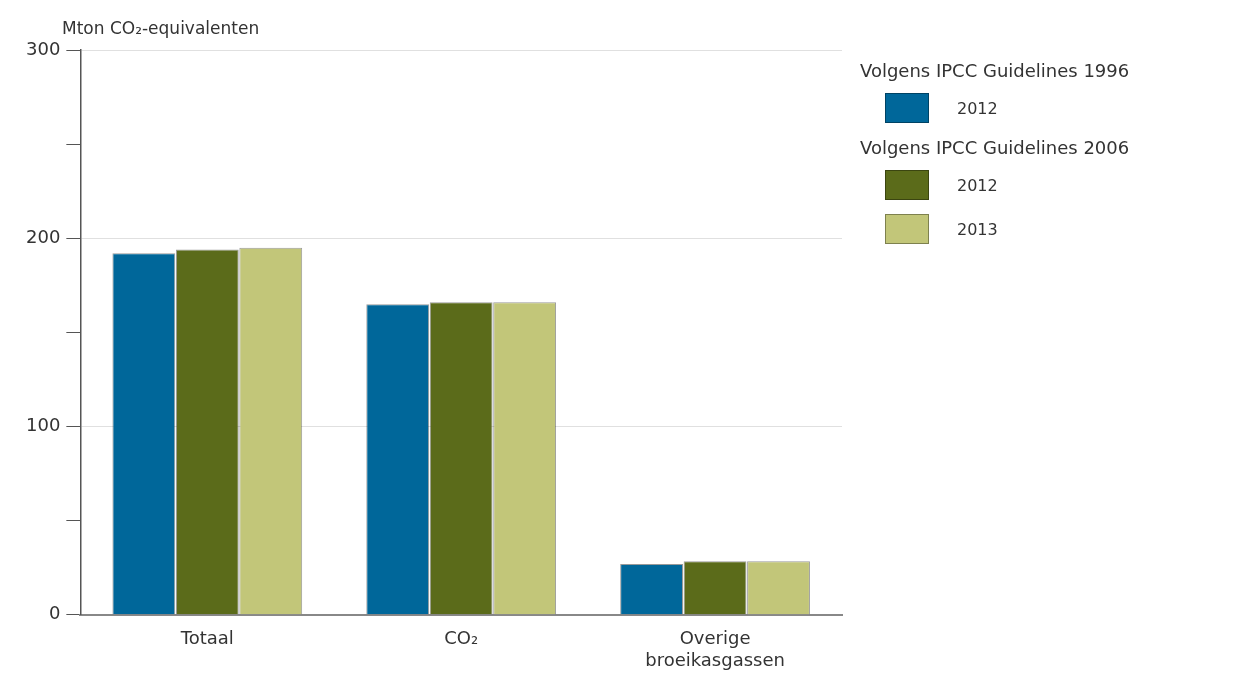 The image size is (1248, 686). I want to click on text: Volgens IPCC Guidelines 2006, so click(995, 147).